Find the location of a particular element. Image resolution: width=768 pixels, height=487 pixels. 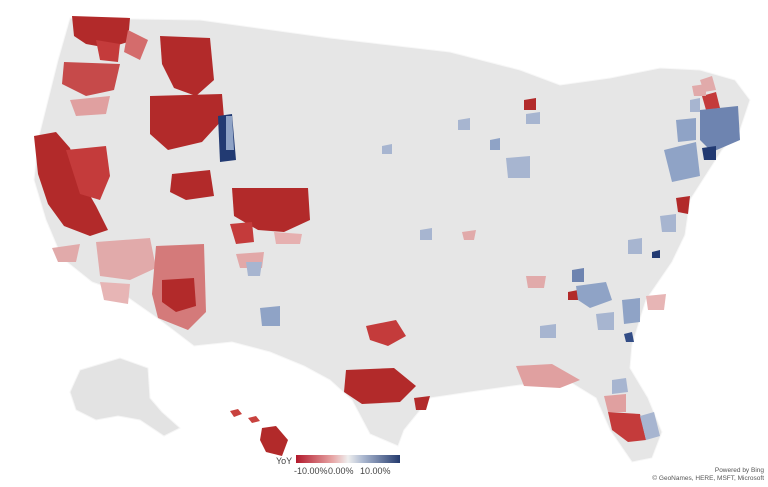

powered-by-text: Powered by Bing is located at coordinates (739, 470).